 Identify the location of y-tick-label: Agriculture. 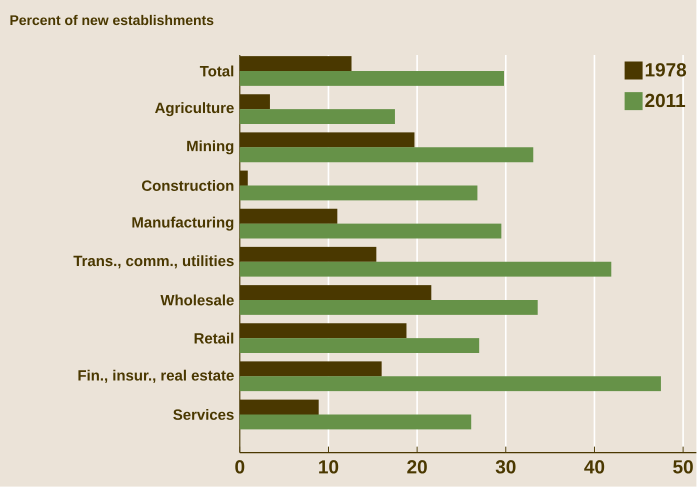
(194, 109).